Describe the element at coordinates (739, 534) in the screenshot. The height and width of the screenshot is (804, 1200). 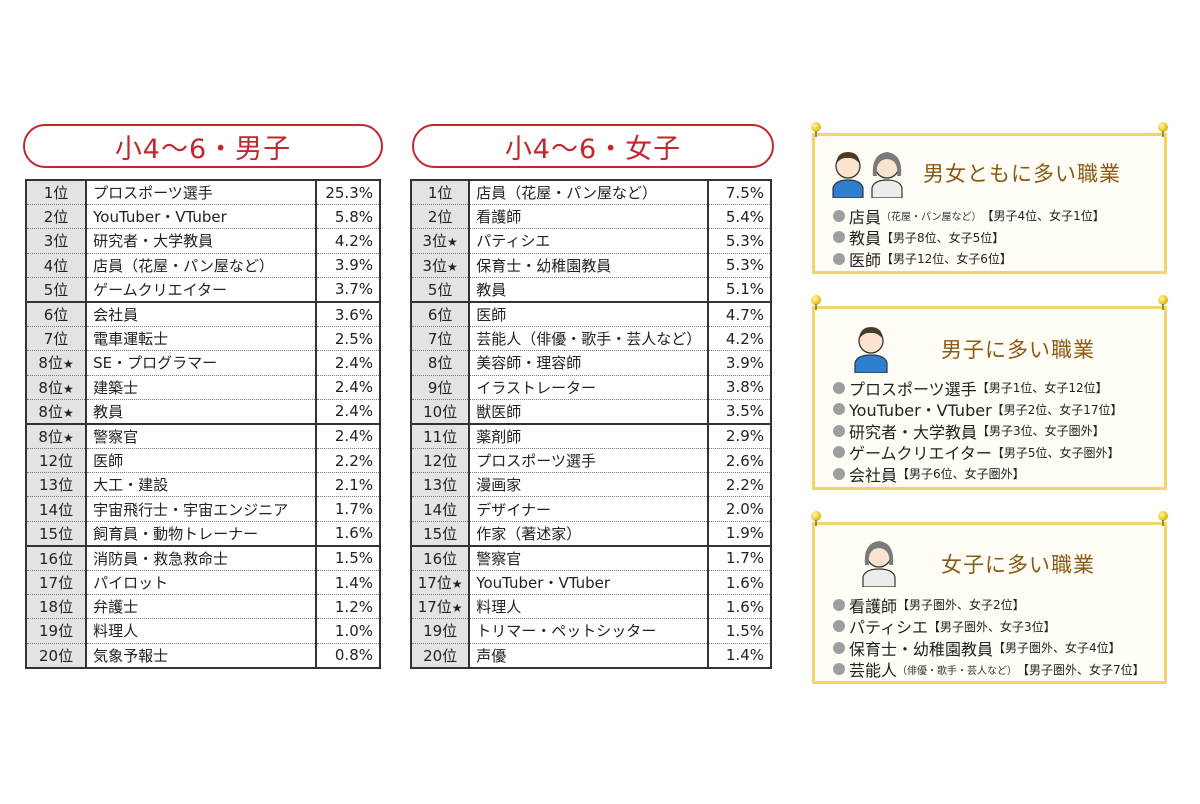
I see `percent-cell: 1.9%` at that location.